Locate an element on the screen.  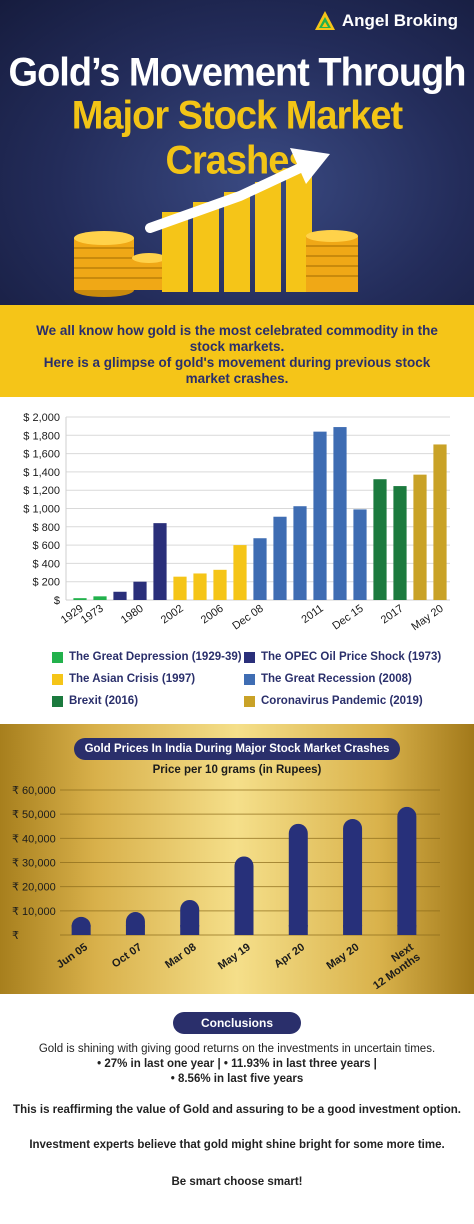
x-tick-label: Apr 20 is located at coordinates (289, 955).